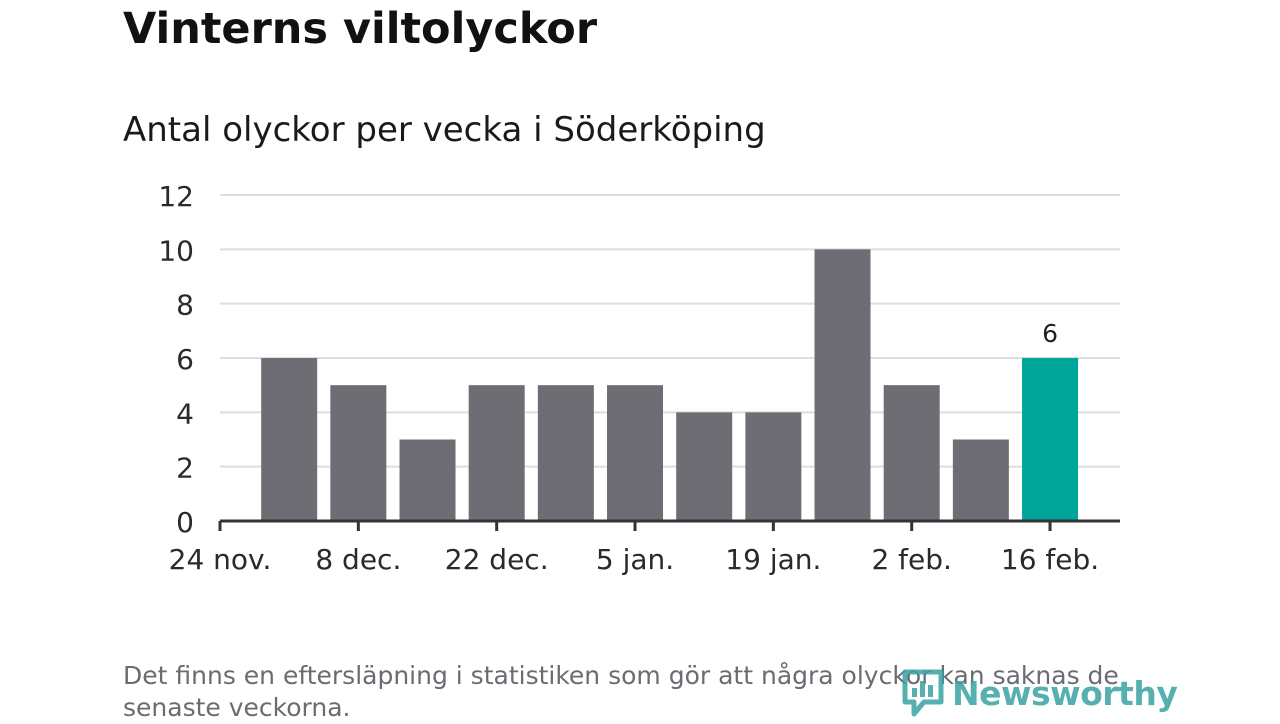 The width and height of the screenshot is (1280, 724). Describe the element at coordinates (1050, 333) in the screenshot. I see `data-label: 6` at that location.